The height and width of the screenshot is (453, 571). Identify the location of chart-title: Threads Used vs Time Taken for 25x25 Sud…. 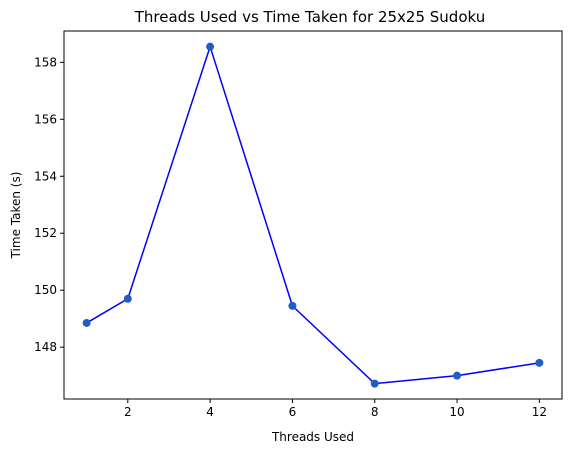
(309, 17).